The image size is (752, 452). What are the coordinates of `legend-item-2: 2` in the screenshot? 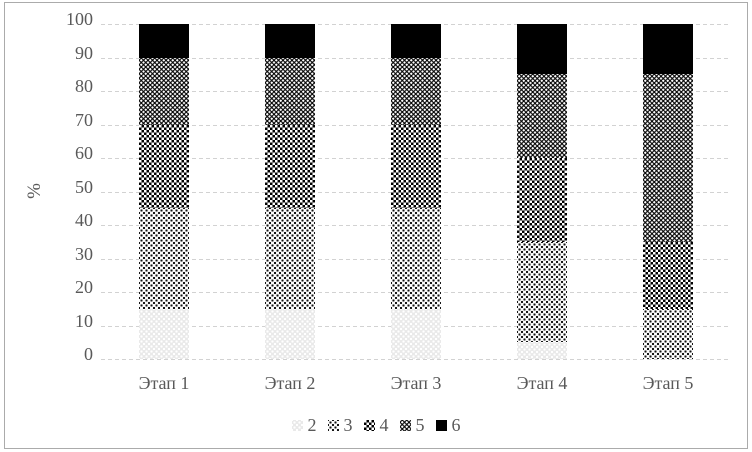 It's located at (304, 425).